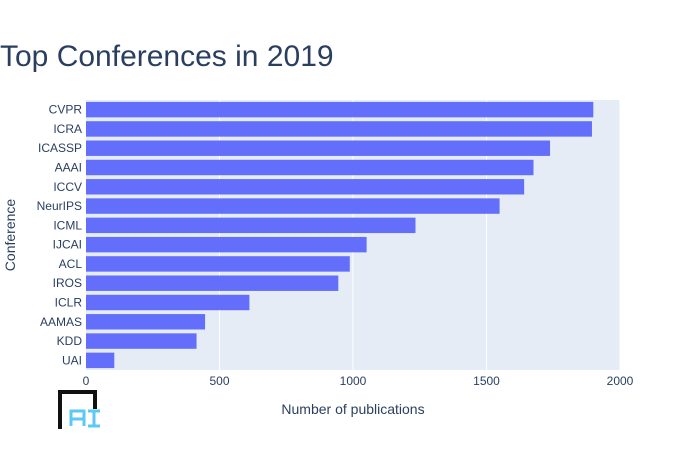 This screenshot has height=450, width=700. What do you see at coordinates (59, 206) in the screenshot?
I see `y-tick-label: NeurIPS` at bounding box center [59, 206].